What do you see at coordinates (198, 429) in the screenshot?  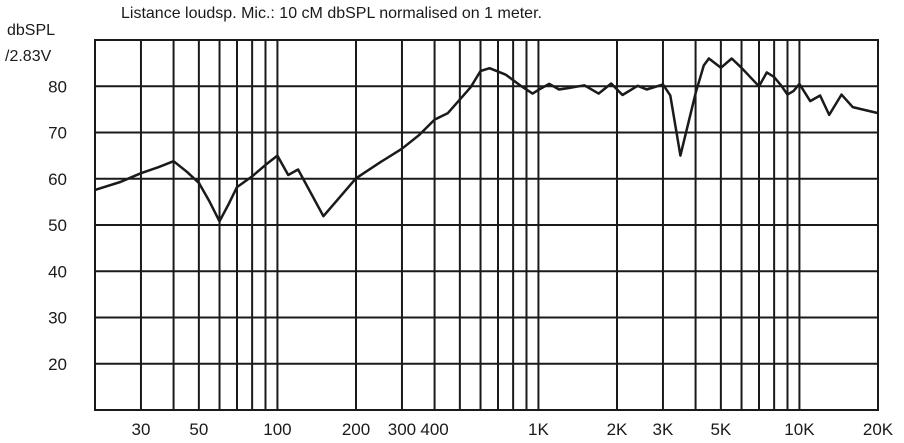 I see `x-tick-label: 50` at bounding box center [198, 429].